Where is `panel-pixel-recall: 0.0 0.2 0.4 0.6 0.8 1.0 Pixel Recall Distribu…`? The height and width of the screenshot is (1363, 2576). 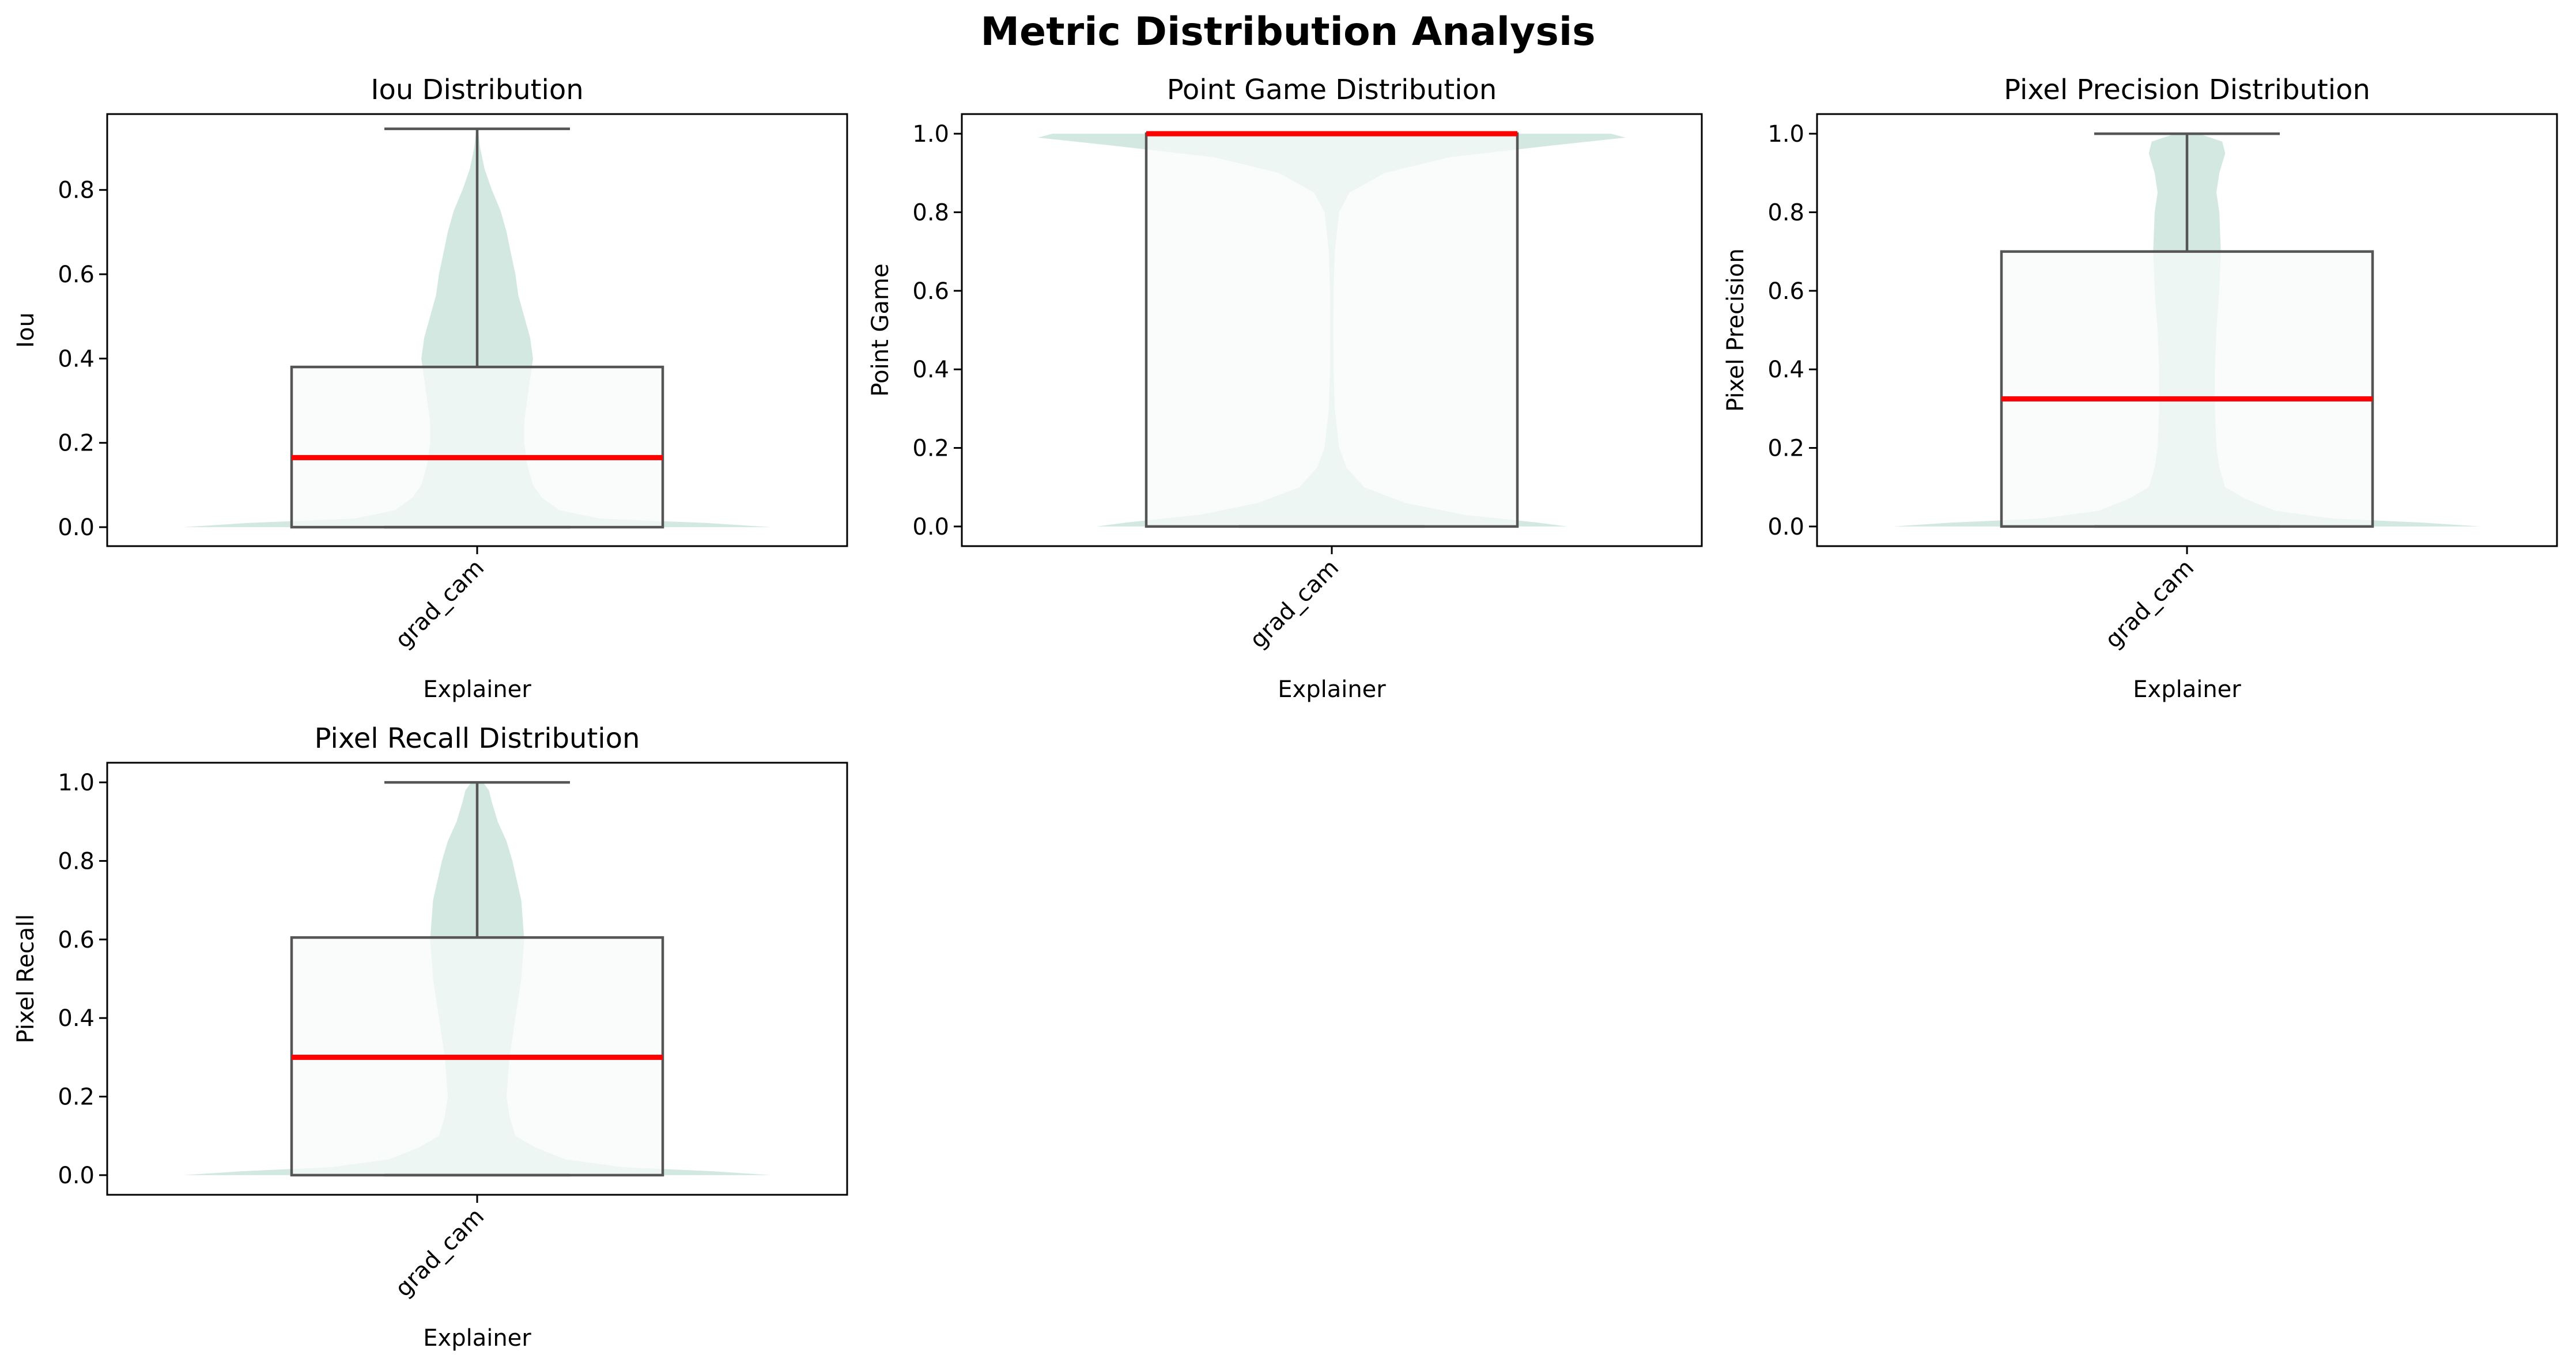 panel-pixel-recall: 0.0 0.2 0.4 0.6 0.8 1.0 Pixel Recall Distribu… is located at coordinates (430, 1036).